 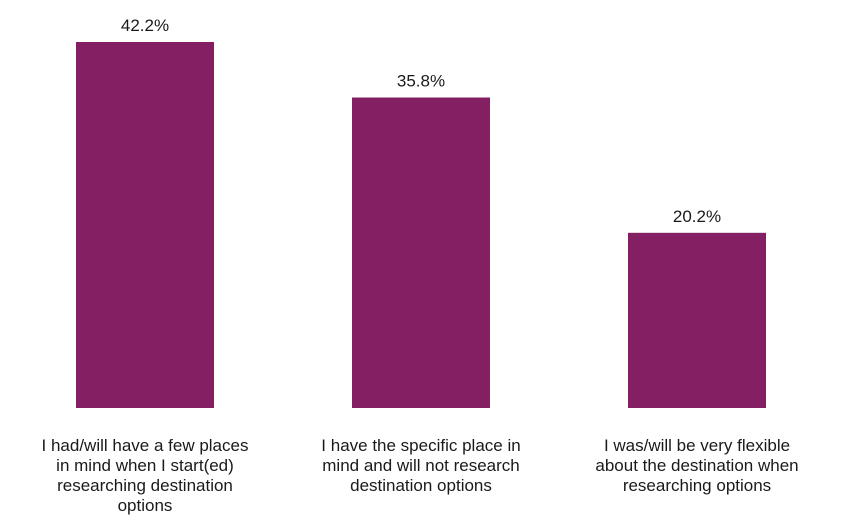 I want to click on data-label: 20.2%, so click(x=697, y=216).